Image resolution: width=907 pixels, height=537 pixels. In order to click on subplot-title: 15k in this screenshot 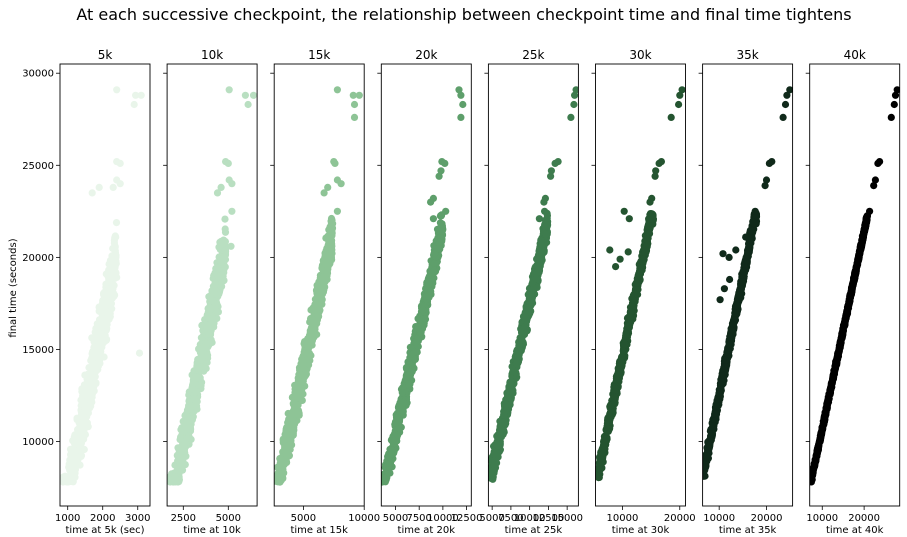, I will do `click(319, 55)`.